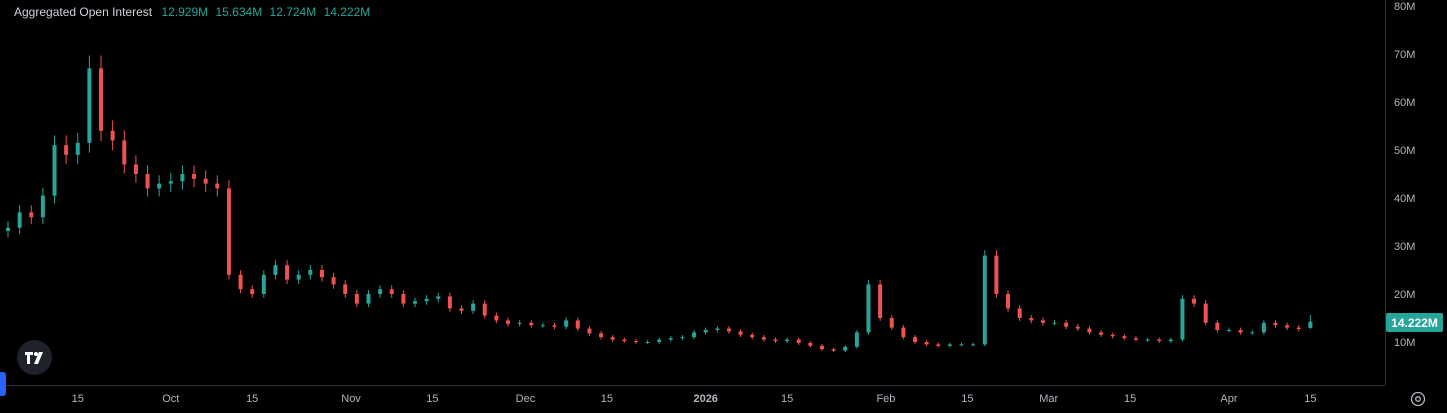 This screenshot has height=413, width=1447. What do you see at coordinates (1404, 55) in the screenshot?
I see `y-tick-label: 70M` at bounding box center [1404, 55].